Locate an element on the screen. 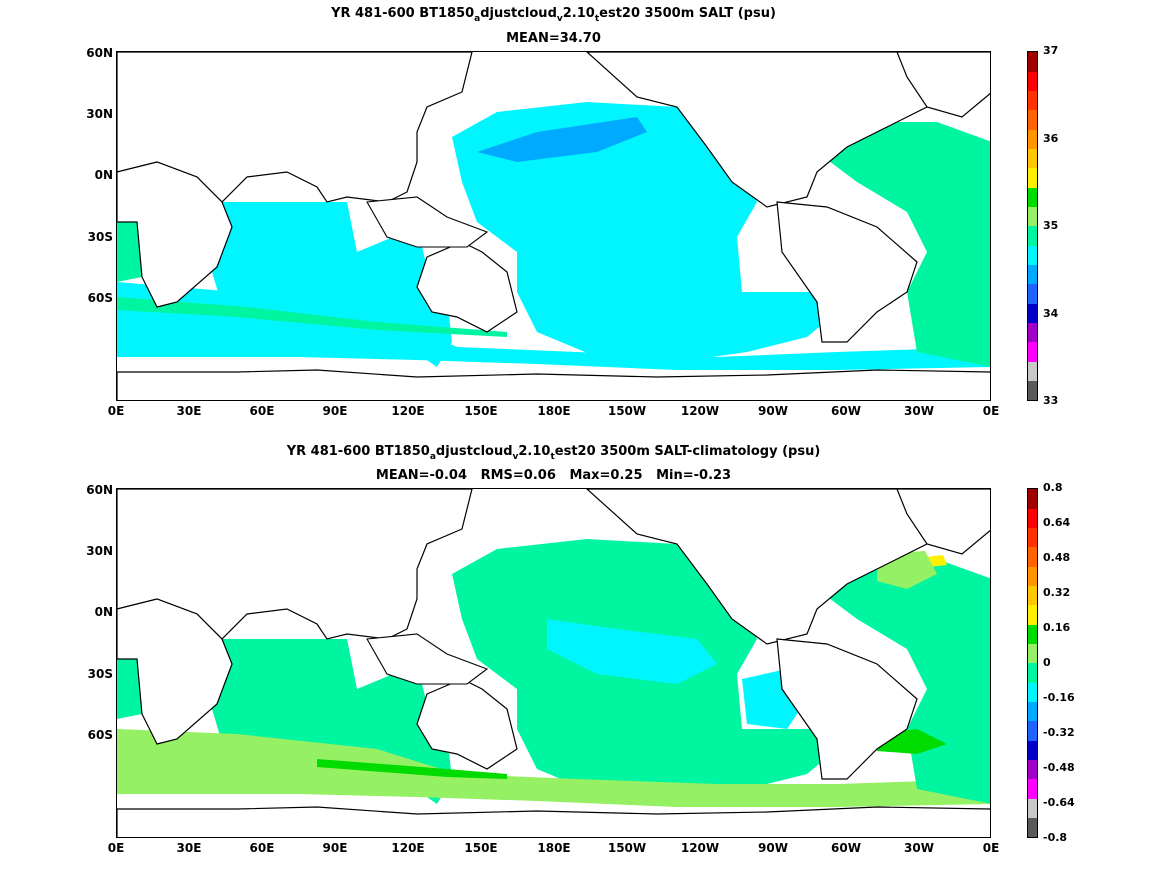 The image size is (1167, 875). colorbar-tick: -0.64 is located at coordinates (1059, 802).